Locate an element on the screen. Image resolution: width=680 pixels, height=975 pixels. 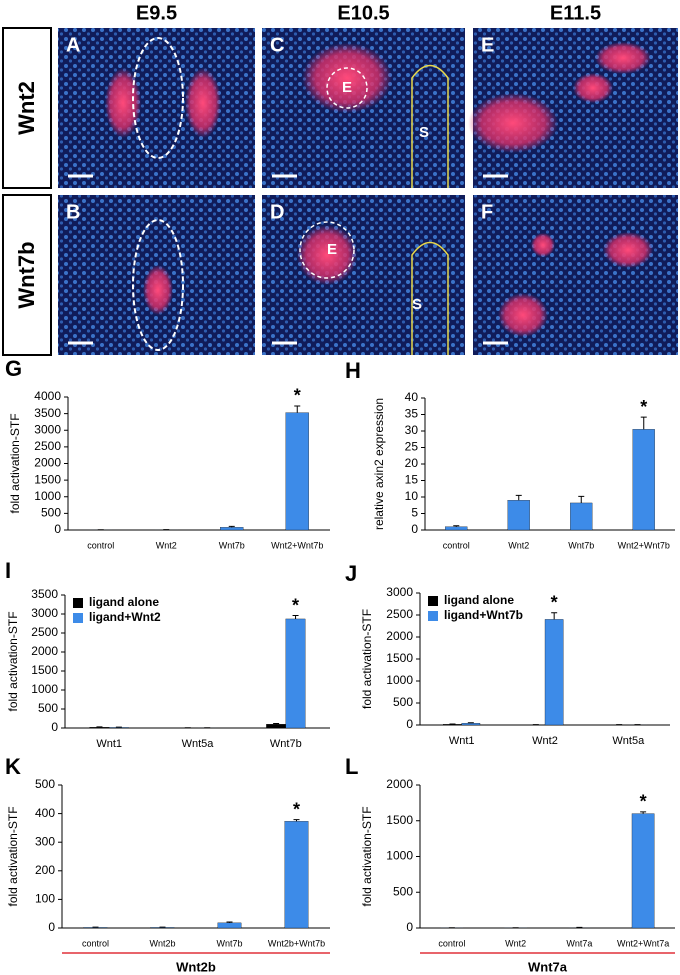
panel-letter: G is located at coordinates (13, 368).